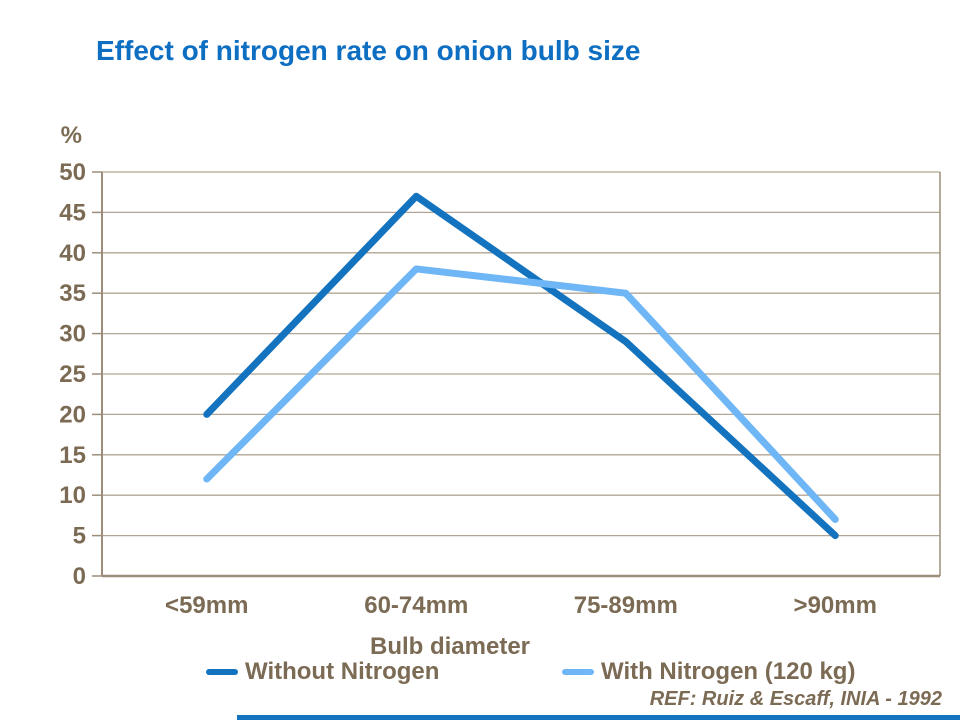  What do you see at coordinates (72, 253) in the screenshot?
I see `y-tick-label-40: 40` at bounding box center [72, 253].